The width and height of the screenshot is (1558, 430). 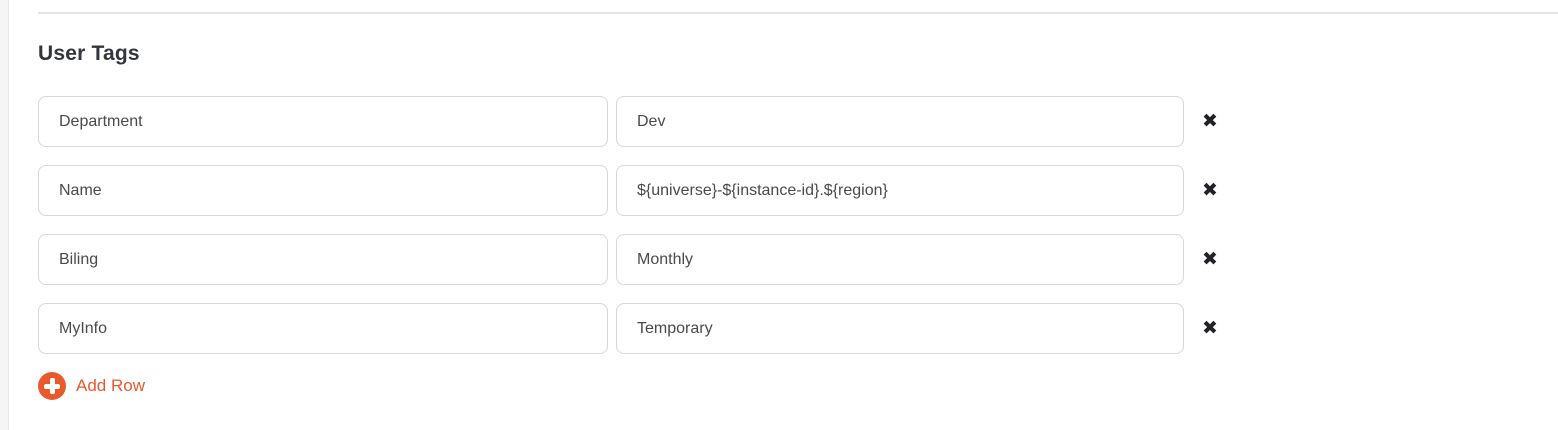 I want to click on section-heading: User Tags, so click(x=89, y=53).